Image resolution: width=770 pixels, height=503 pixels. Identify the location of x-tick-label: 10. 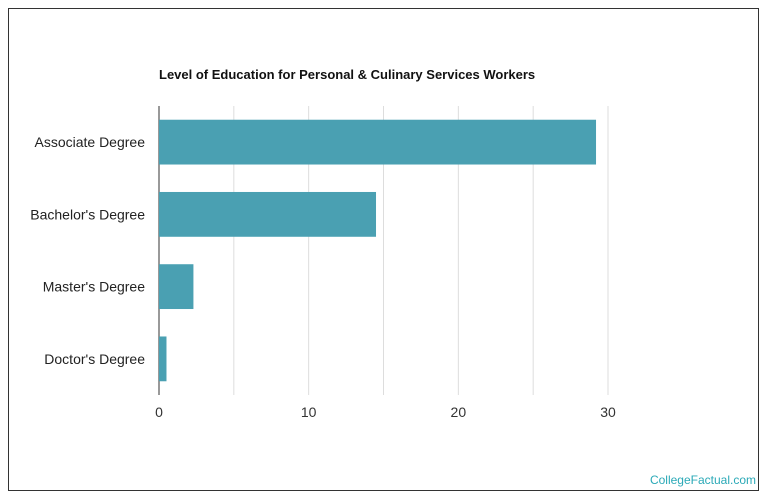
(309, 412).